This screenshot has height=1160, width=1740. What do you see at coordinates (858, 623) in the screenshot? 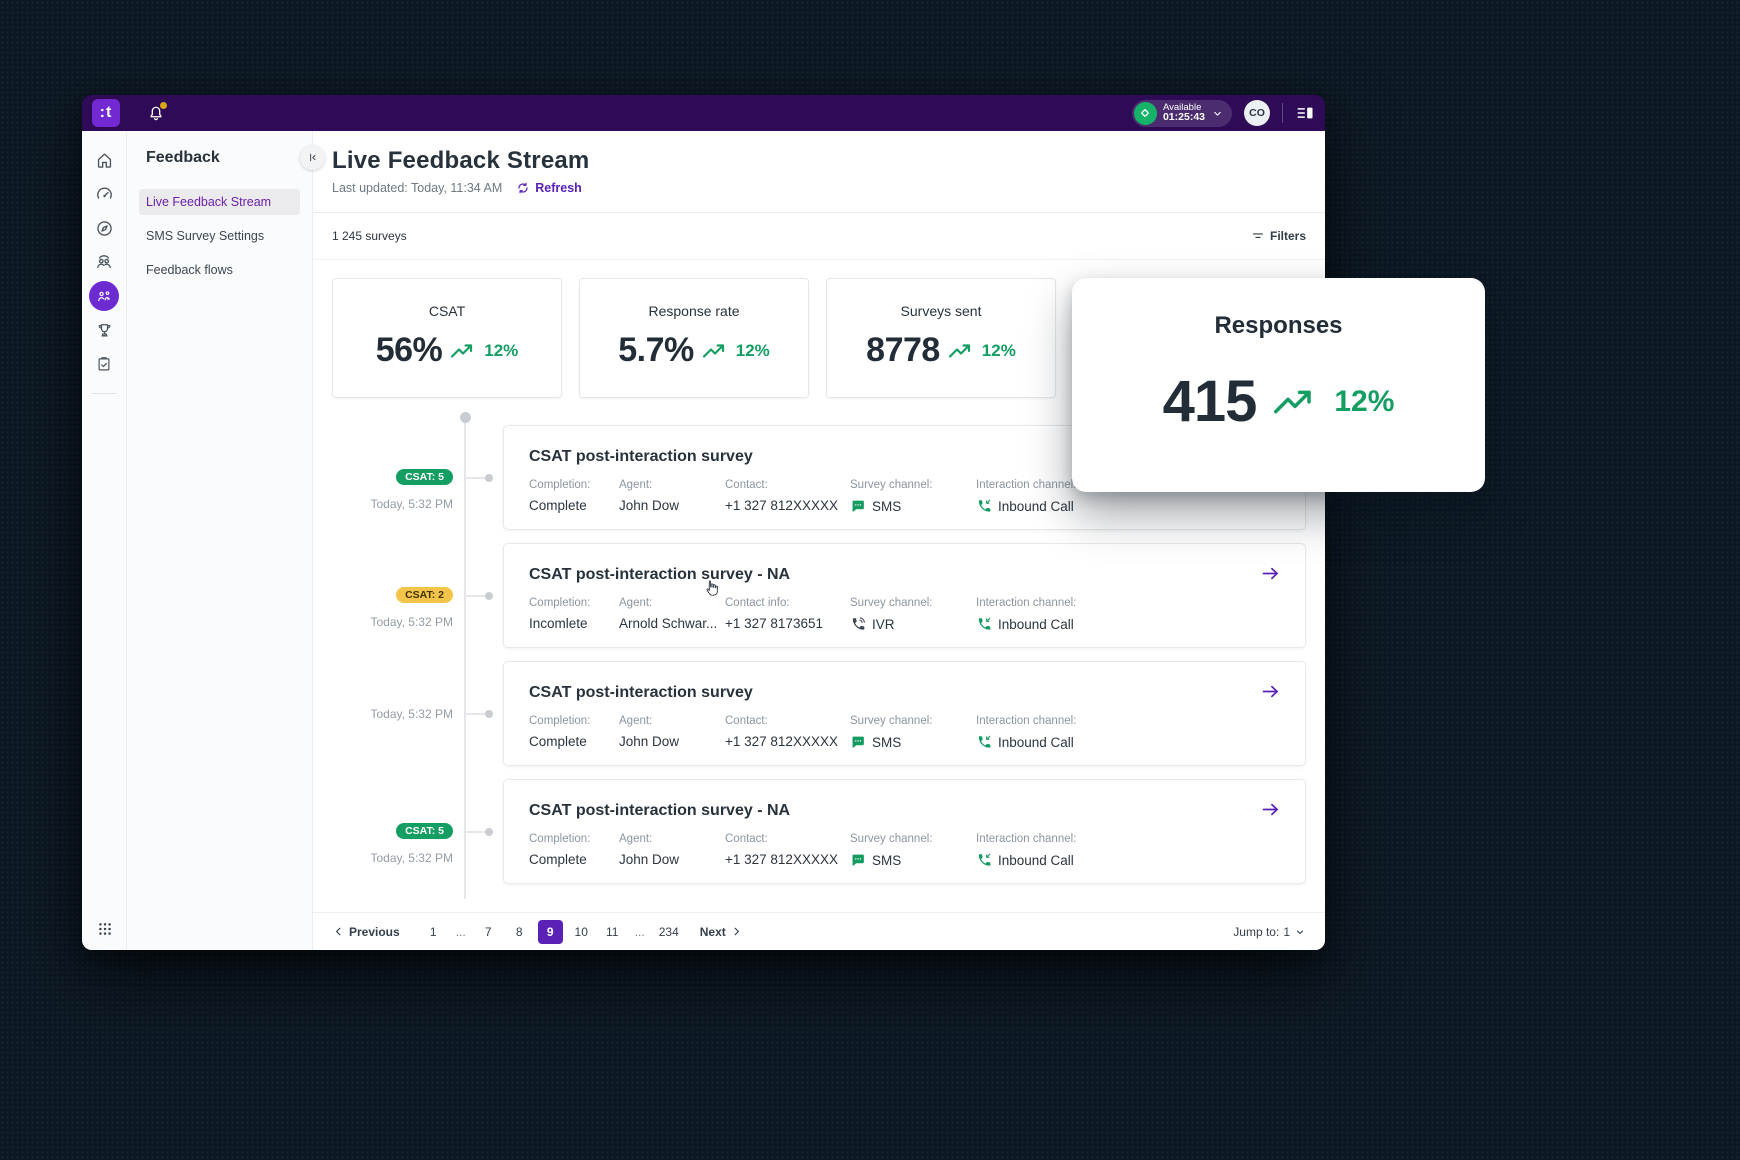
I see `ivr-icon` at bounding box center [858, 623].